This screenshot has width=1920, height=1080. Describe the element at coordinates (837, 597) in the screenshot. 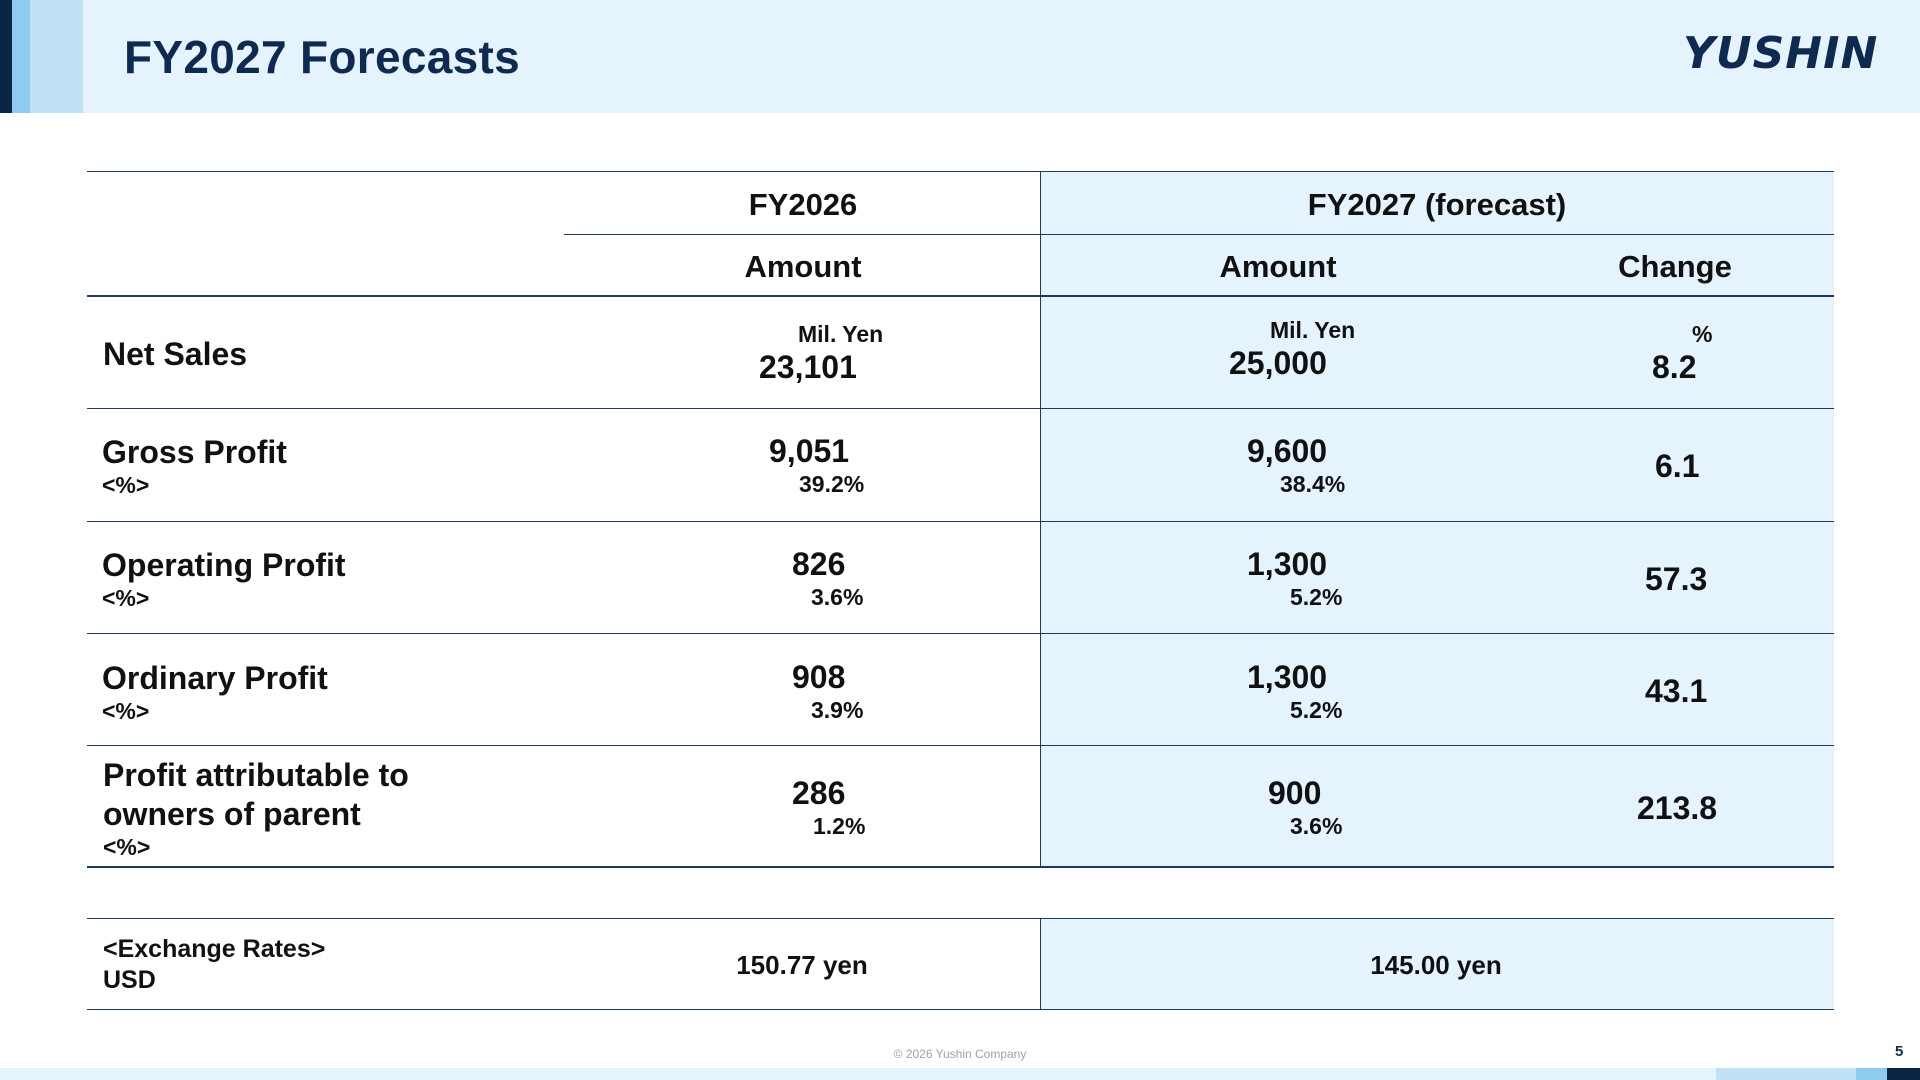

I see `operating-margin-fy2026: 3.6%` at that location.